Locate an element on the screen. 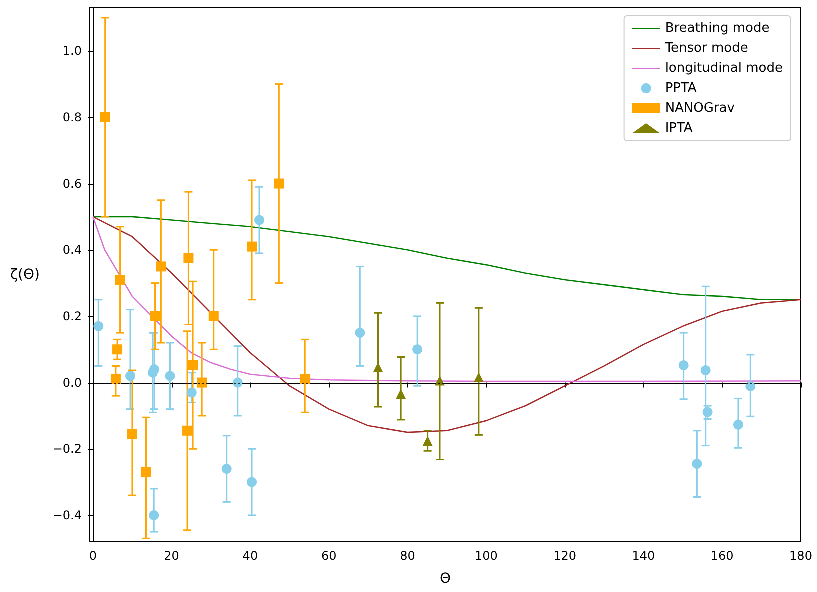 The image size is (817, 592). y-axis-title: ζ(Θ) is located at coordinates (25, 275).